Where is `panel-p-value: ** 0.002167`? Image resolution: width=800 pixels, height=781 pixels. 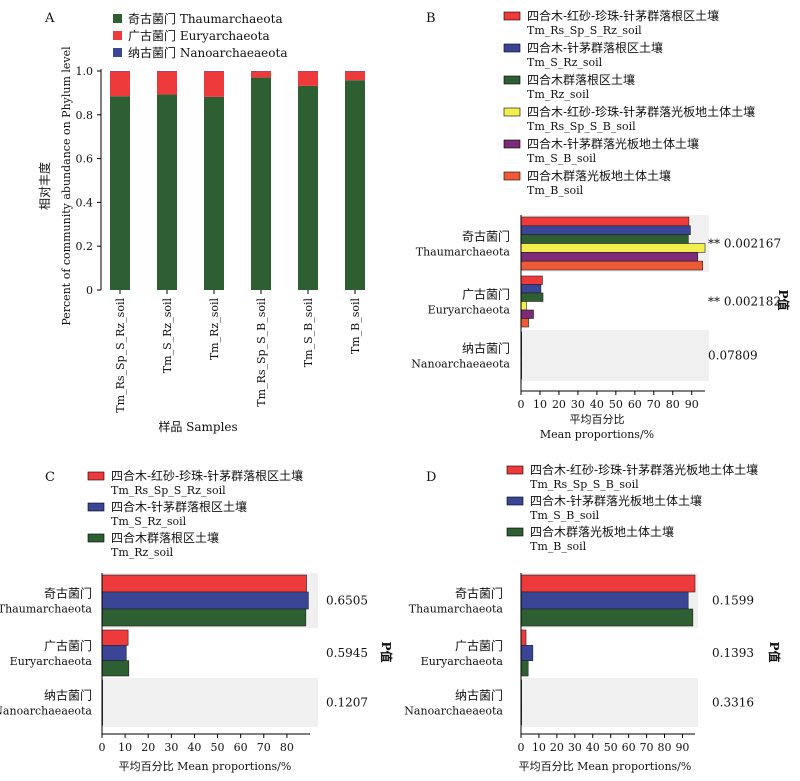
panel-p-value: ** 0.002167 is located at coordinates (744, 244).